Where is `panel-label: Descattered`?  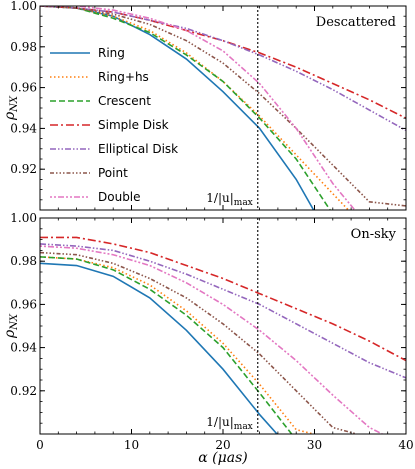 panel-label: Descattered is located at coordinates (356, 22).